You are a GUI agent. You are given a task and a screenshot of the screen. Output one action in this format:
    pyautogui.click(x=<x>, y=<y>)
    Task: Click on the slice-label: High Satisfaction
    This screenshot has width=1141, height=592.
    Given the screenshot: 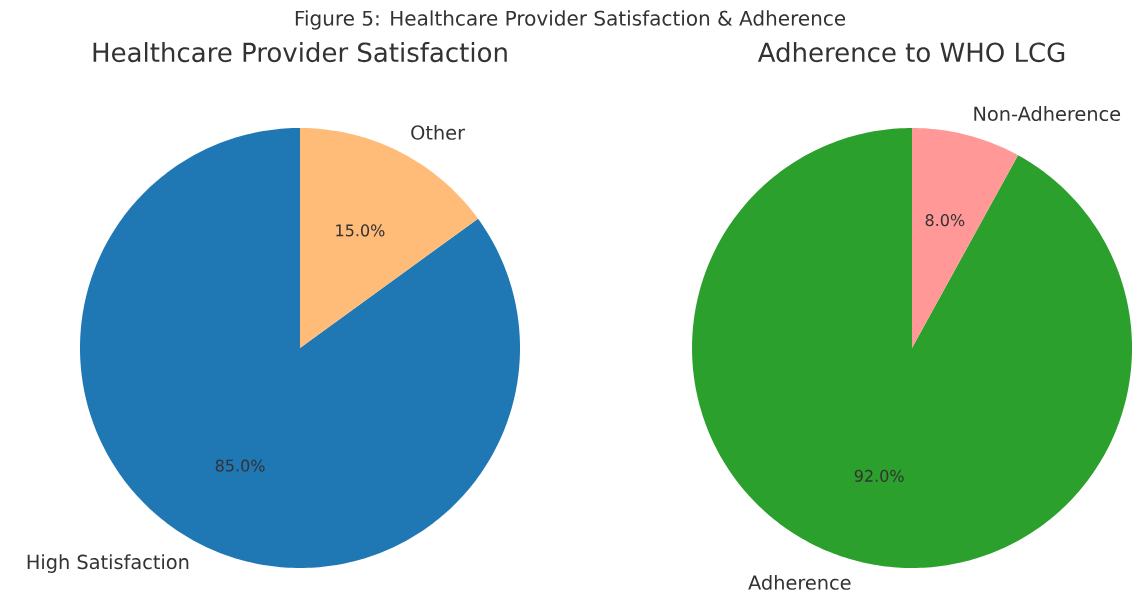 What is the action you would take?
    pyautogui.click(x=108, y=563)
    